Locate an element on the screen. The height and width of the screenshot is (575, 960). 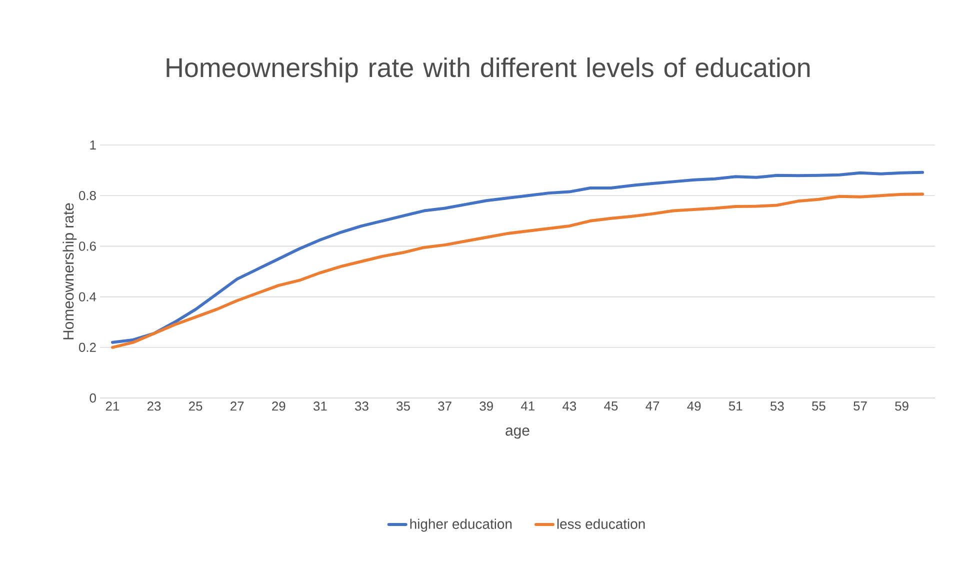
x-tick-label: 43 is located at coordinates (569, 406).